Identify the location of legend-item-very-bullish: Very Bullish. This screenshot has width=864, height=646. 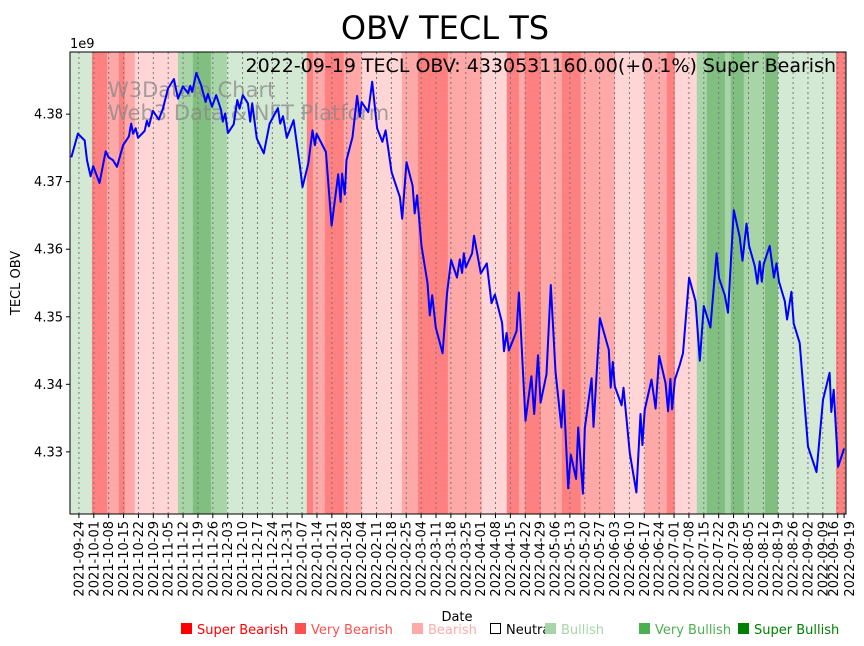
(685, 630).